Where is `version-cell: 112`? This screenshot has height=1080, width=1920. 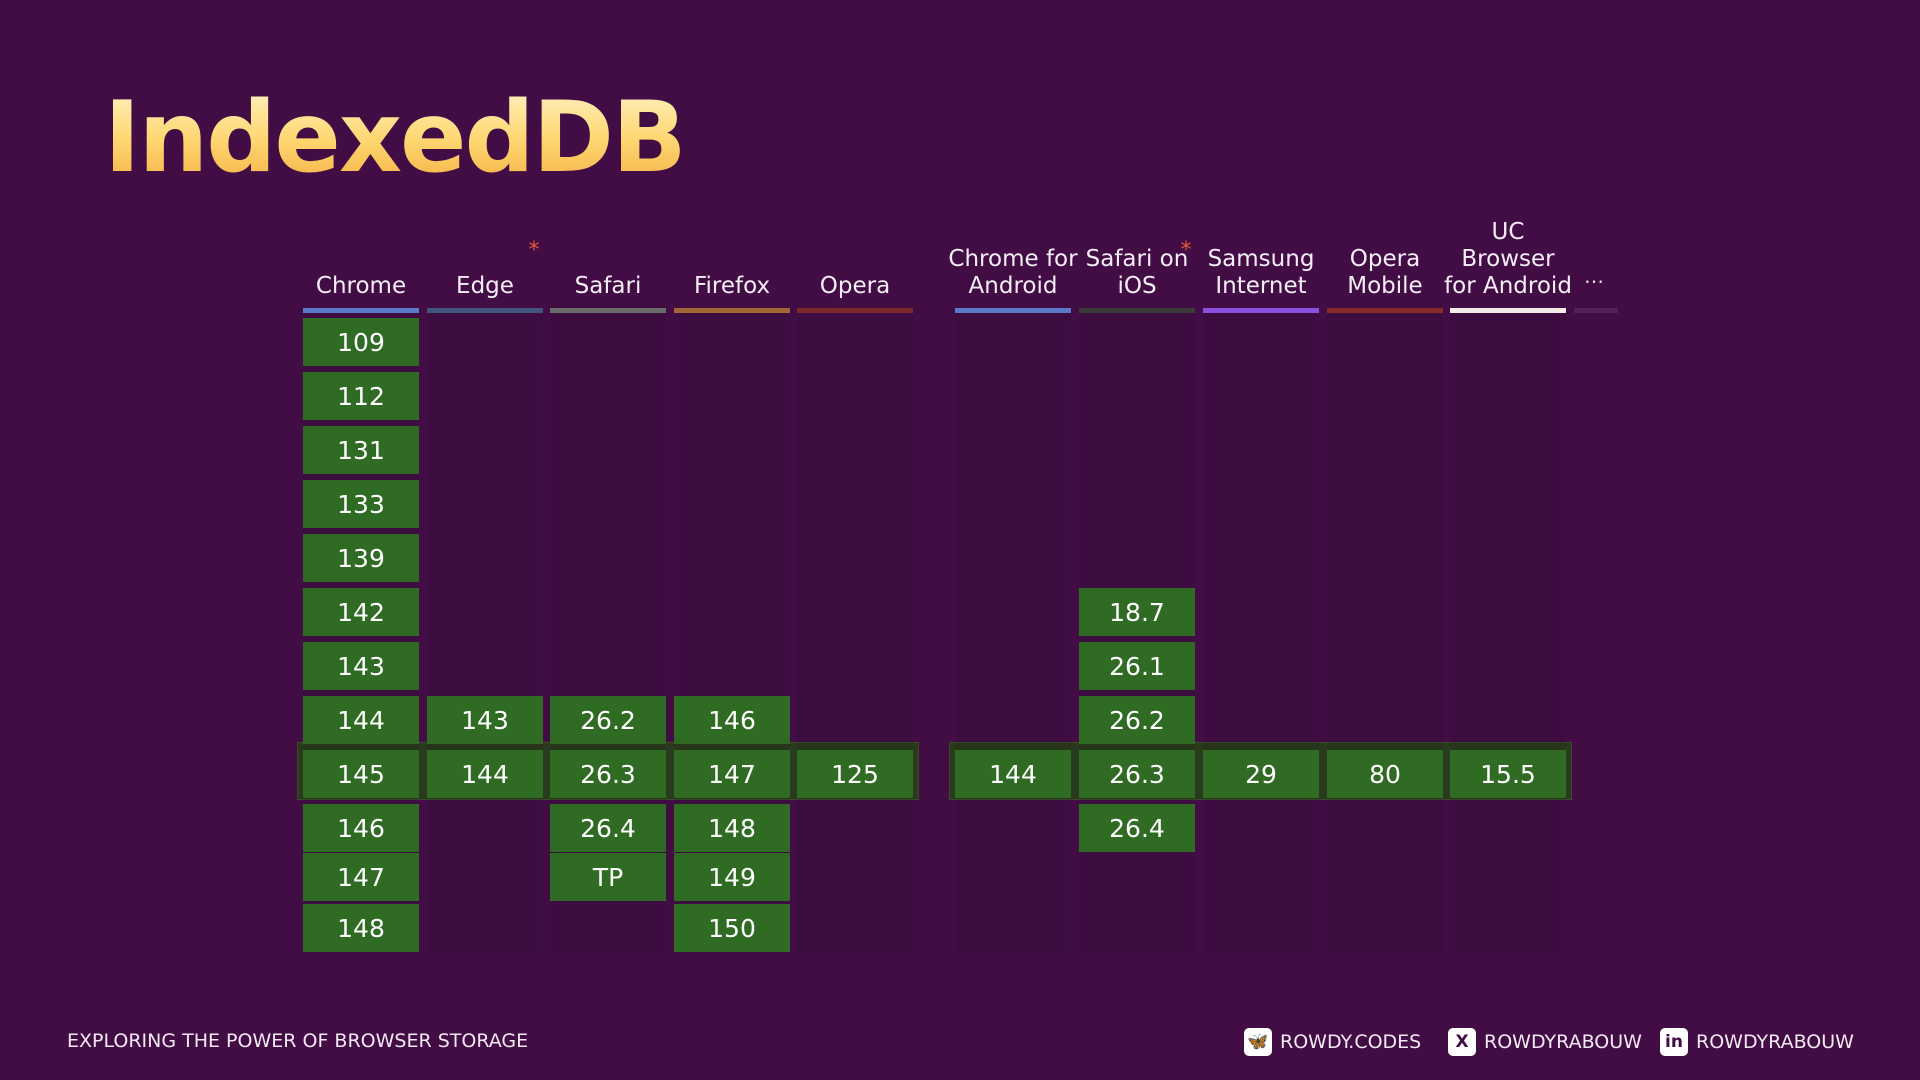 version-cell: 112 is located at coordinates (361, 396).